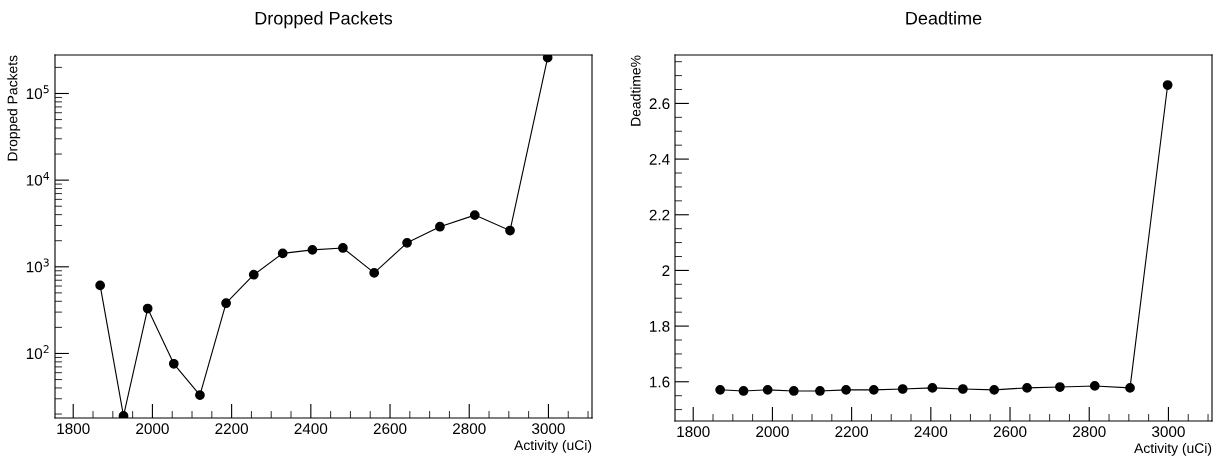 This screenshot has width=1217, height=457. Describe the element at coordinates (659, 104) in the screenshot. I see `y-tick-label: 2.6` at that location.